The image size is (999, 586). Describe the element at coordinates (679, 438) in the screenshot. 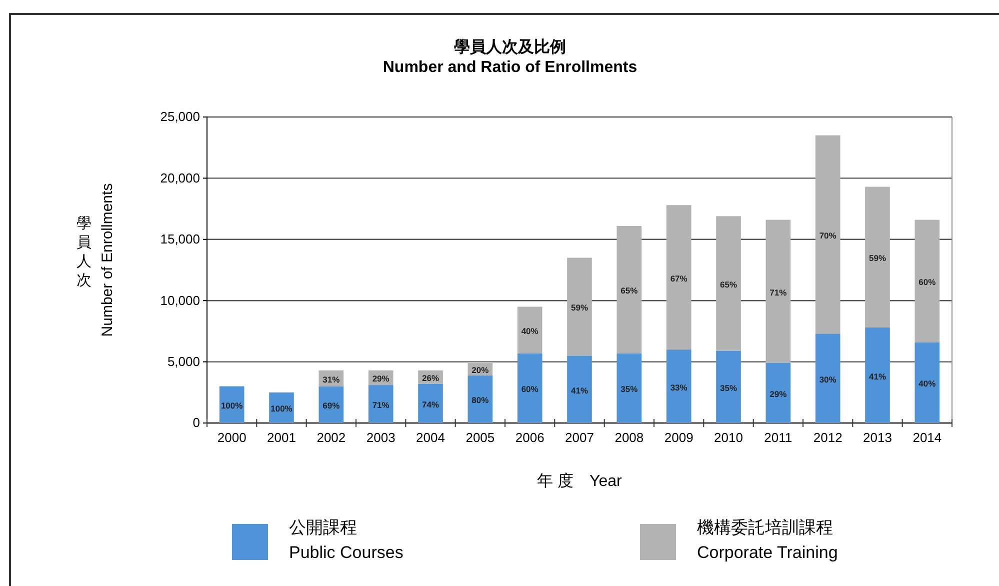

I see `x-tick-label: 2009` at that location.